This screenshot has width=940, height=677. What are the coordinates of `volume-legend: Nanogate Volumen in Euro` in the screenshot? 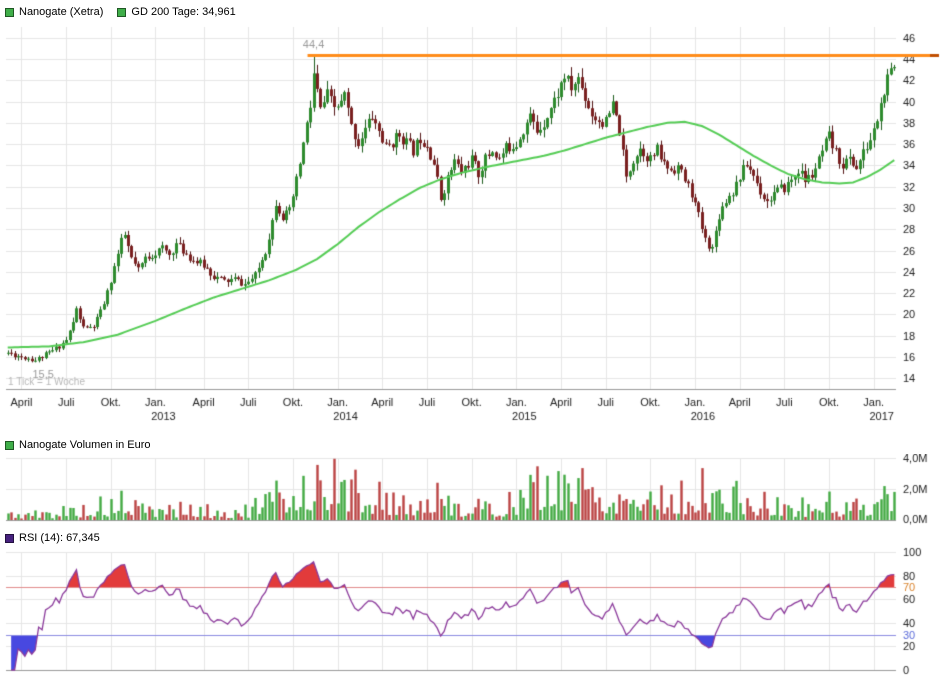 It's located at (470, 443).